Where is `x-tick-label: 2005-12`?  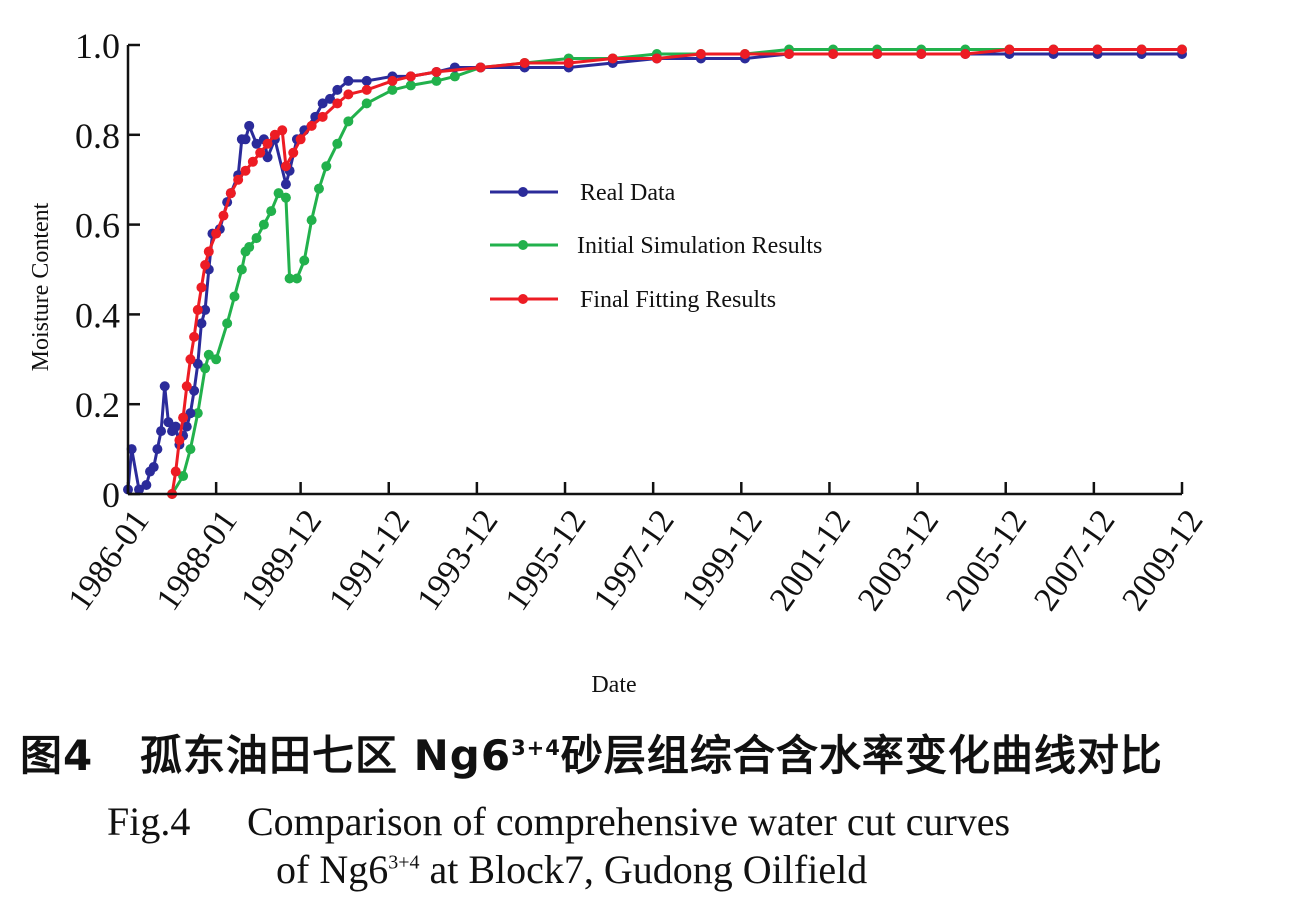
x-tick-label: 2005-12 is located at coordinates (986, 560).